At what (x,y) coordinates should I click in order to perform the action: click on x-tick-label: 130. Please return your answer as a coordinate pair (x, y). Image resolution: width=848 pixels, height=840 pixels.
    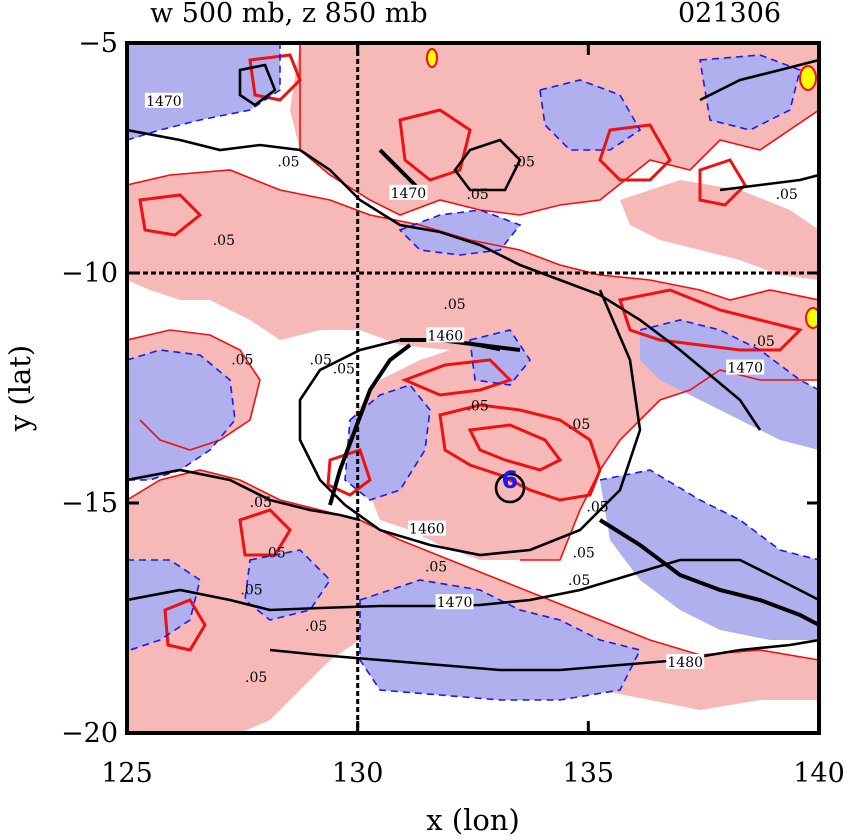
    Looking at the image, I should click on (358, 773).